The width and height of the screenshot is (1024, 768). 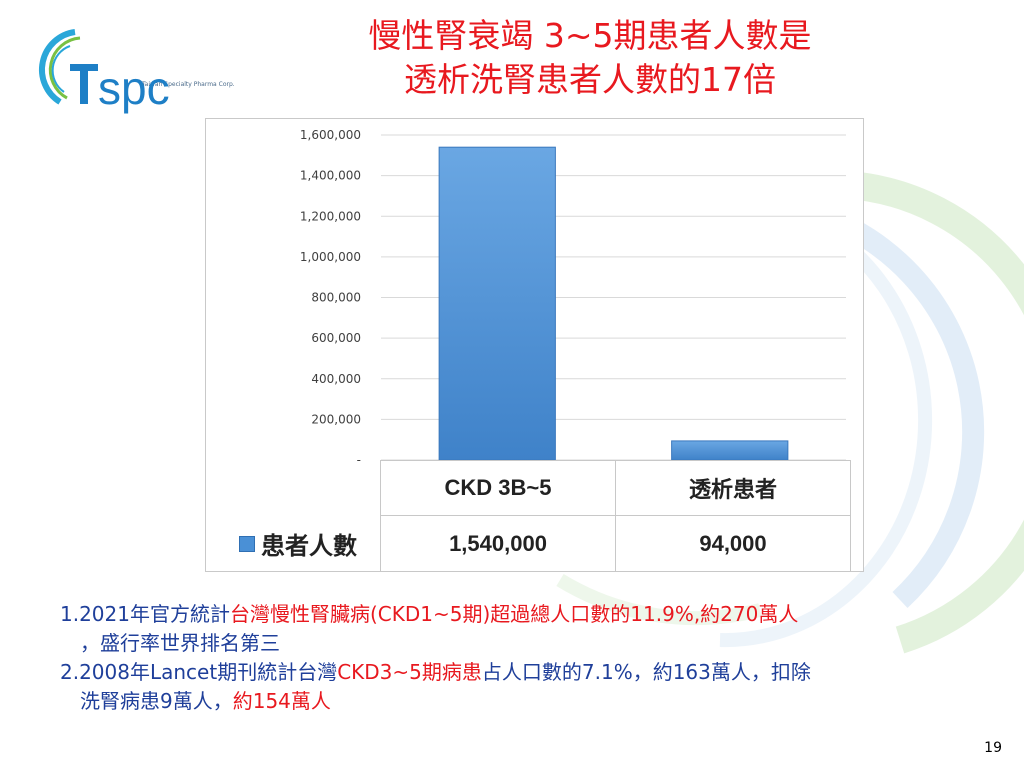 I want to click on note-2-part-c: 占人口數的7.1%，約163萬人，扣除, so click(x=646, y=672).